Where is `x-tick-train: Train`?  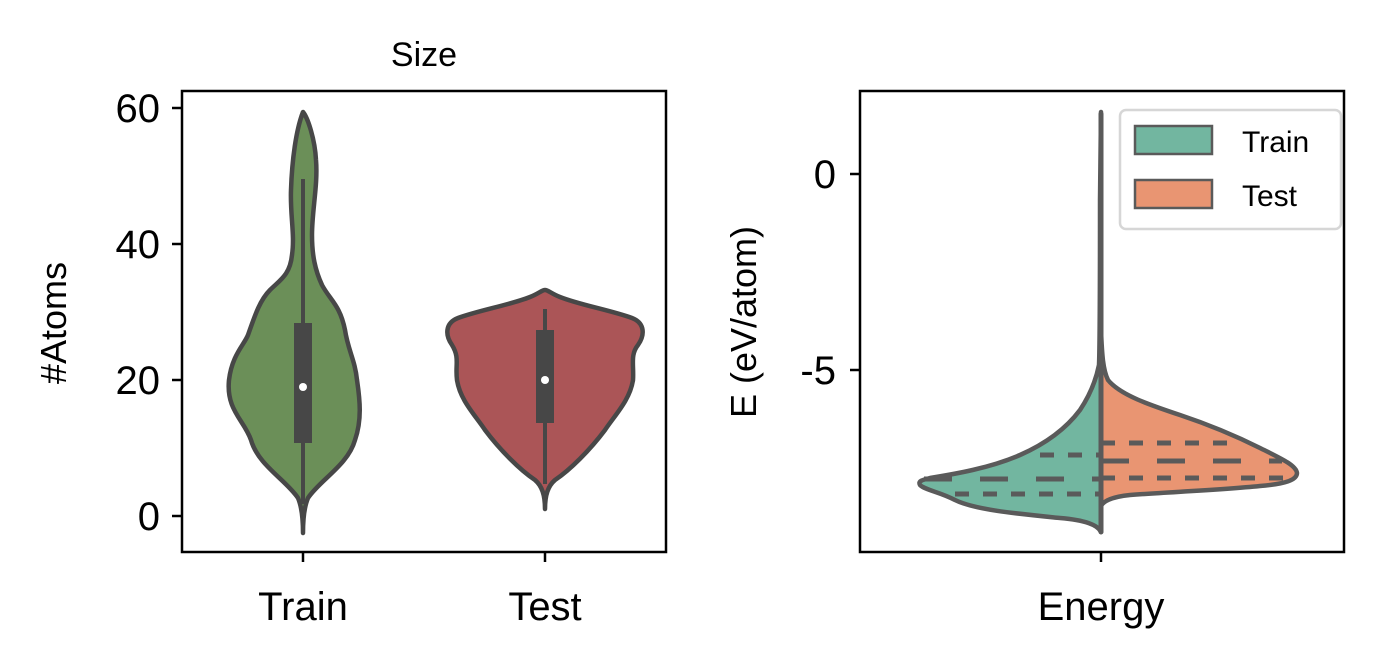 x-tick-train: Train is located at coordinates (303, 607).